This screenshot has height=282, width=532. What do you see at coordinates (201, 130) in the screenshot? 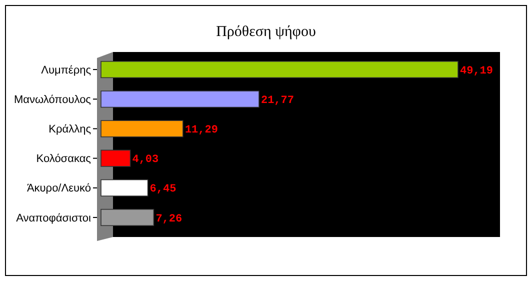
I see `data-label: 11,29` at bounding box center [201, 130].